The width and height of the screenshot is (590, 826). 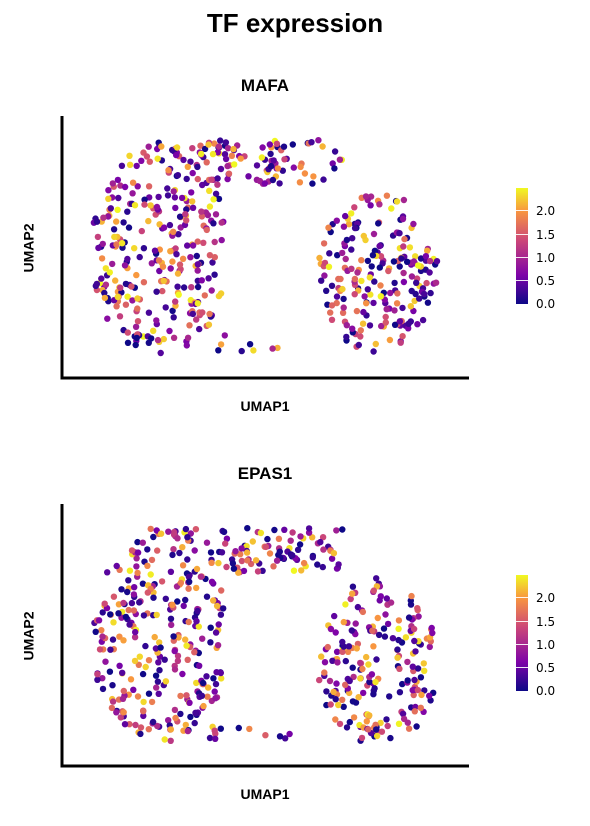 I want to click on y-axis-label-epas1: UMAP2, so click(x=28, y=636).